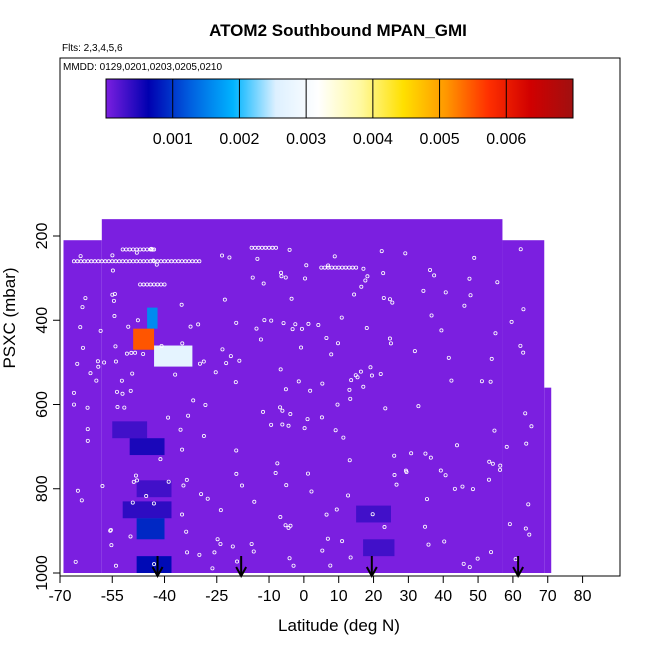 Image resolution: width=650 pixels, height=650 pixels. What do you see at coordinates (371, 572) in the screenshot?
I see `flight-arrow-head` at bounding box center [371, 572].